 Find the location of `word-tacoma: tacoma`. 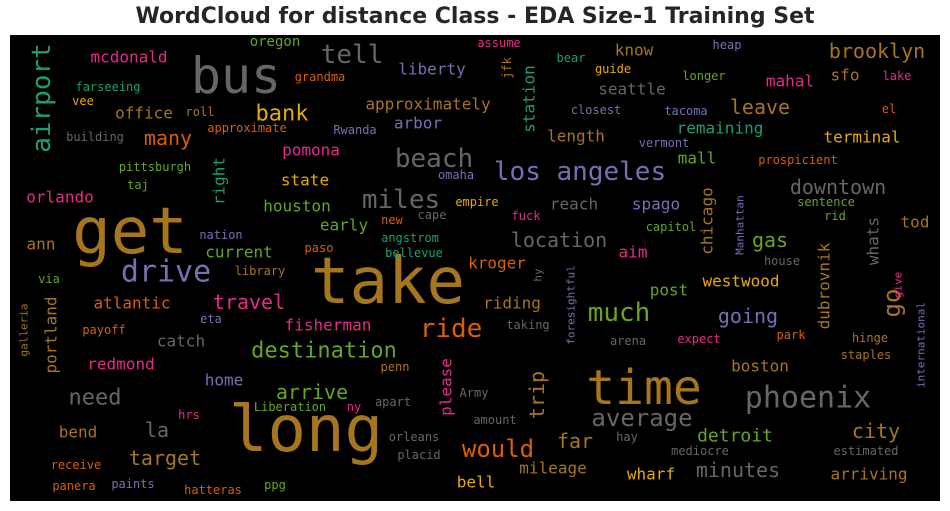

word-tacoma: tacoma is located at coordinates (685, 111).